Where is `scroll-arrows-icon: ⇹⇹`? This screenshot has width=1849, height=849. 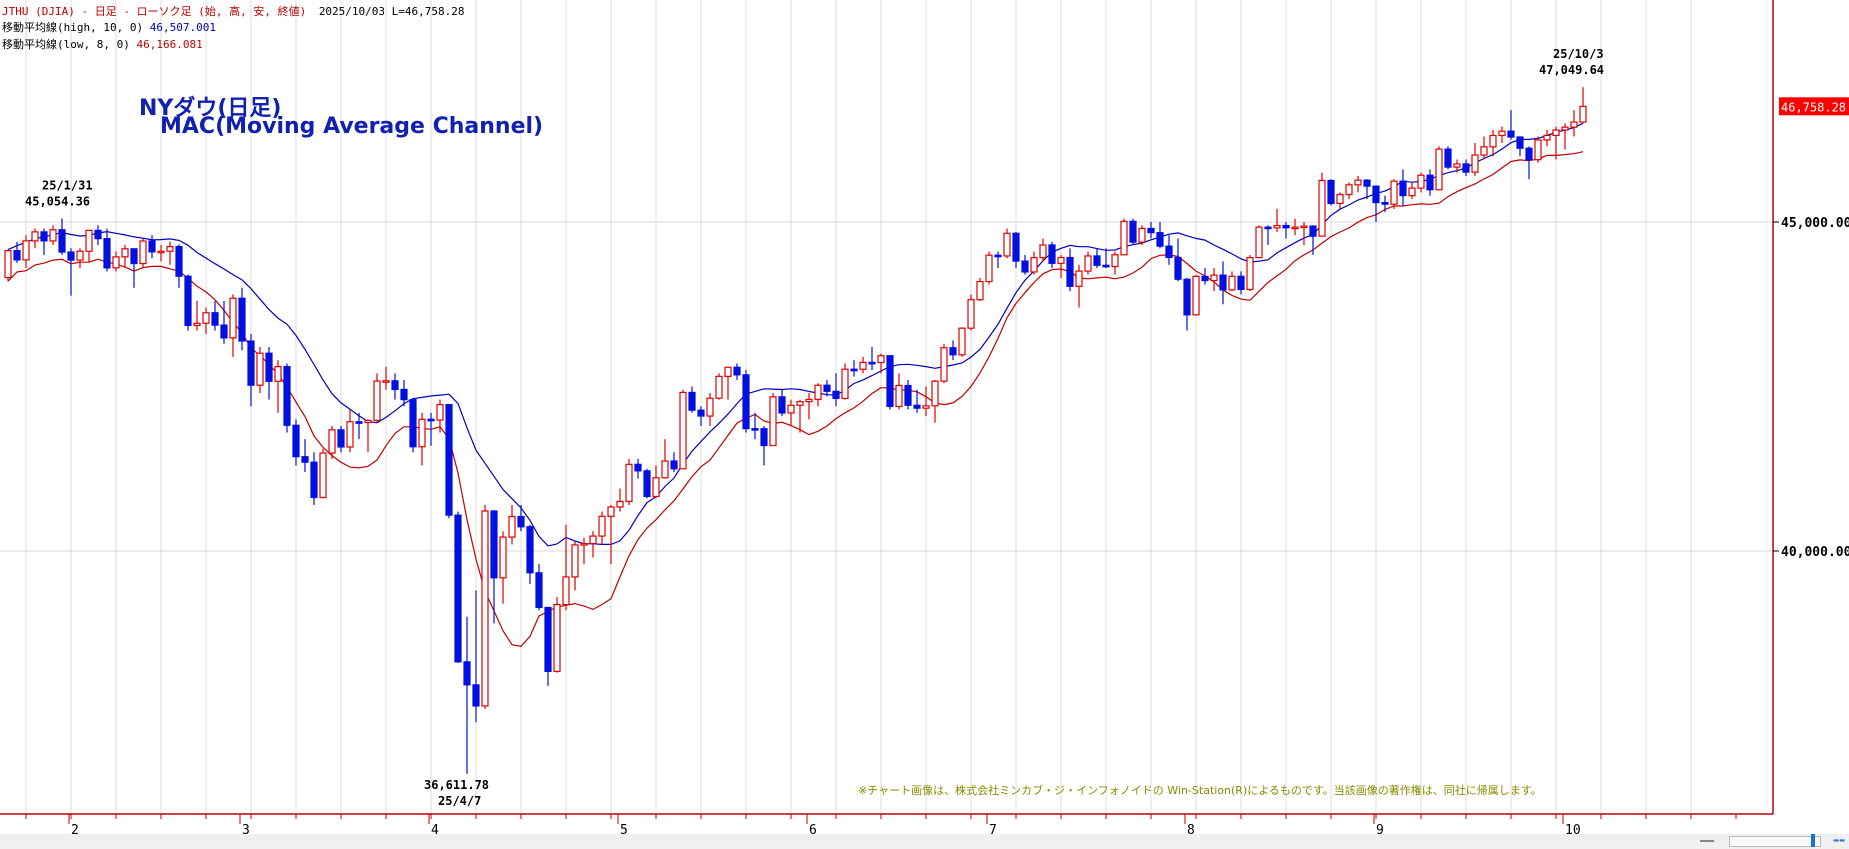 scroll-arrows-icon: ⇹⇹ is located at coordinates (1838, 840).